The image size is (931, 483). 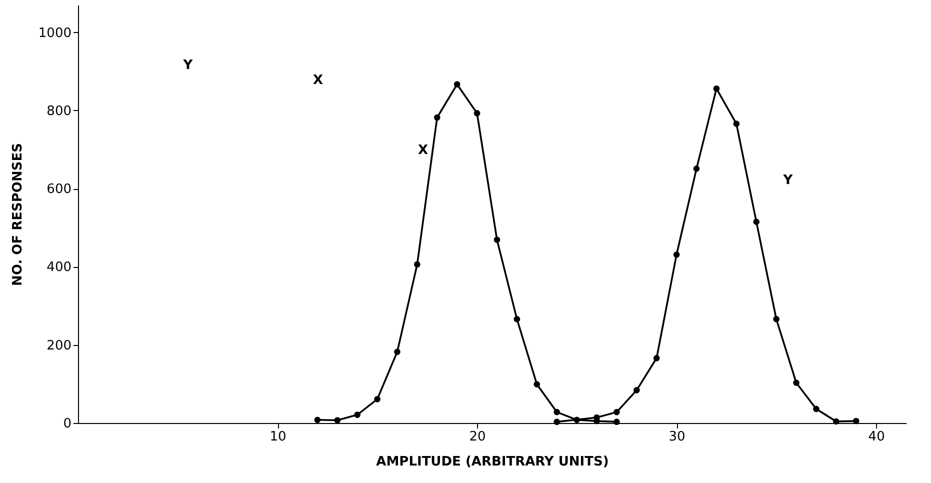 What do you see at coordinates (59, 346) in the screenshot?
I see `y-tick-label: 200` at bounding box center [59, 346].